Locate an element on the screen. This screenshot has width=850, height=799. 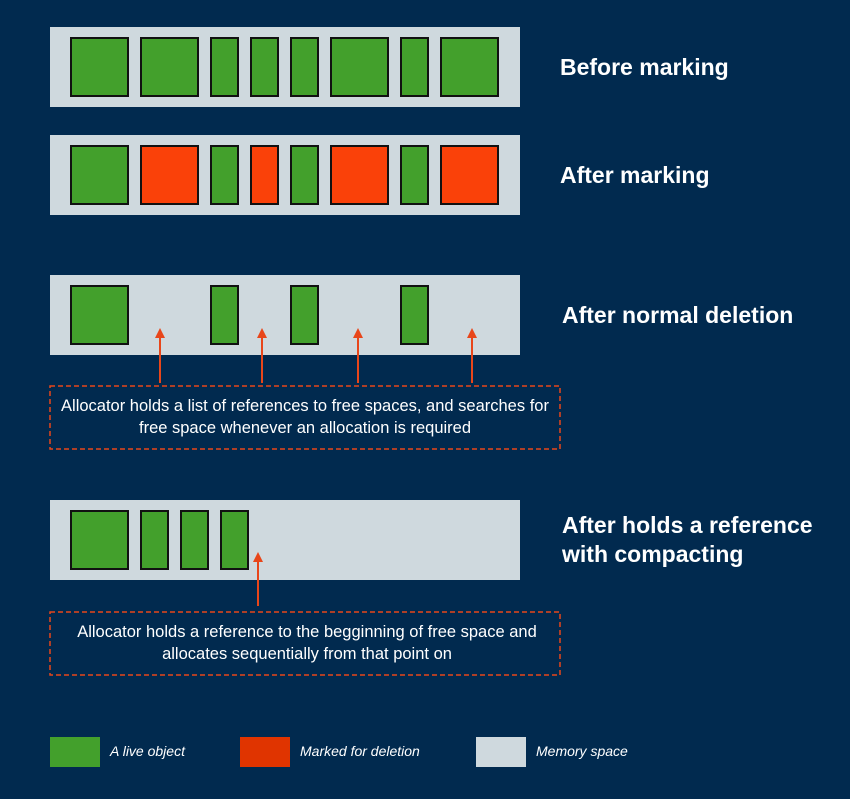
legend-memory-label: Memory space is located at coordinates (582, 751).